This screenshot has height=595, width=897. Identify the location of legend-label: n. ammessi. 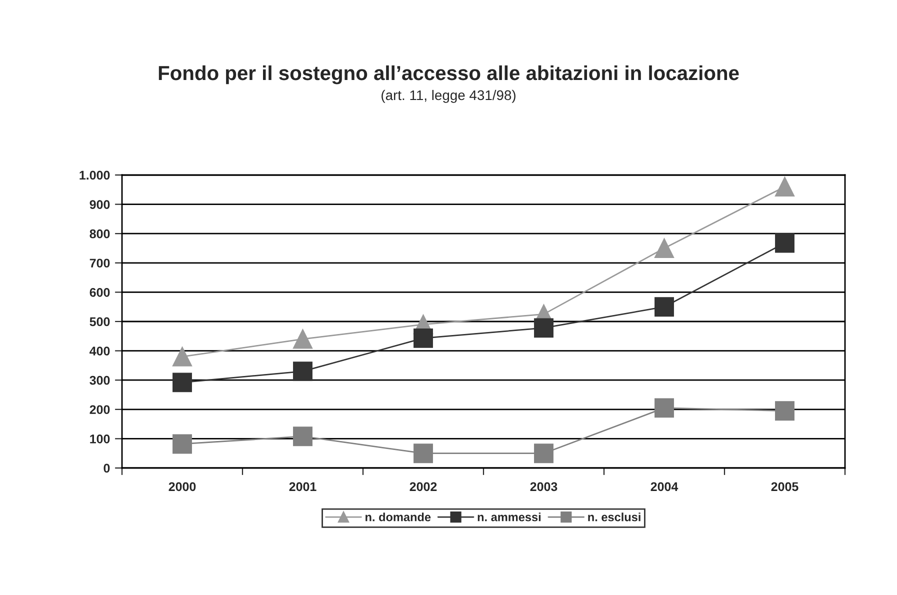
(509, 517).